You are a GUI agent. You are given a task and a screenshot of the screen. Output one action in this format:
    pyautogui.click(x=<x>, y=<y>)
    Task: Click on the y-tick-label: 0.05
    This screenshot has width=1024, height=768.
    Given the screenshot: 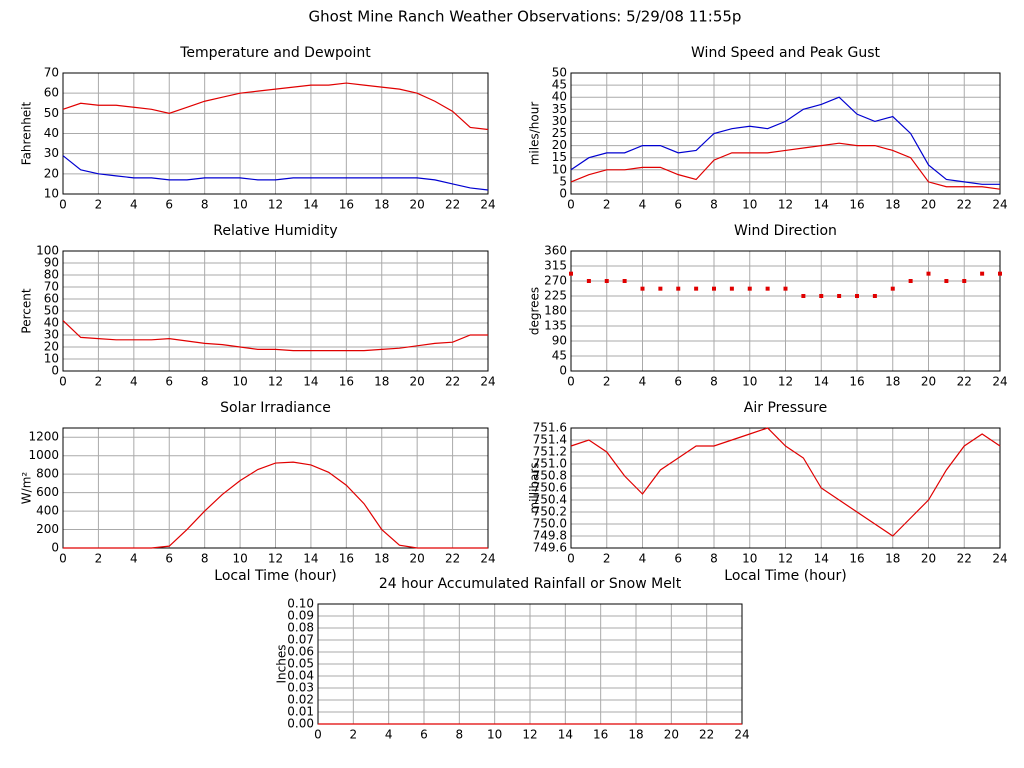 What is the action you would take?
    pyautogui.click(x=300, y=664)
    